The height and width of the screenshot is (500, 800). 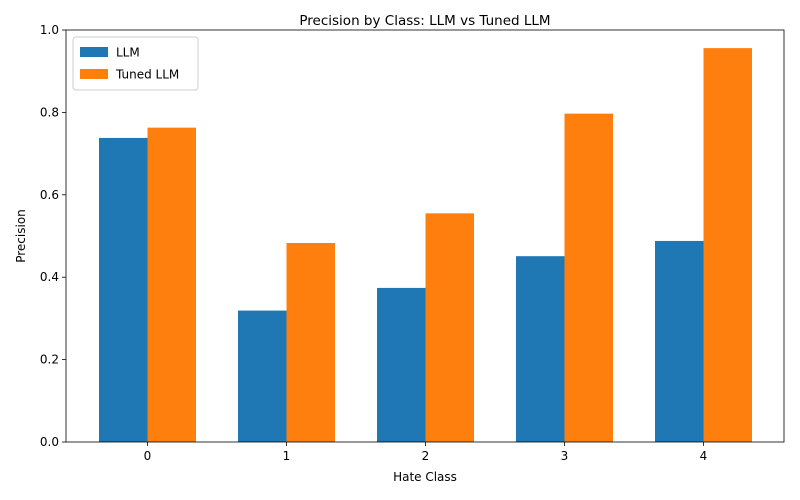 I want to click on legend-swatch-tuned-llm, so click(x=94, y=74).